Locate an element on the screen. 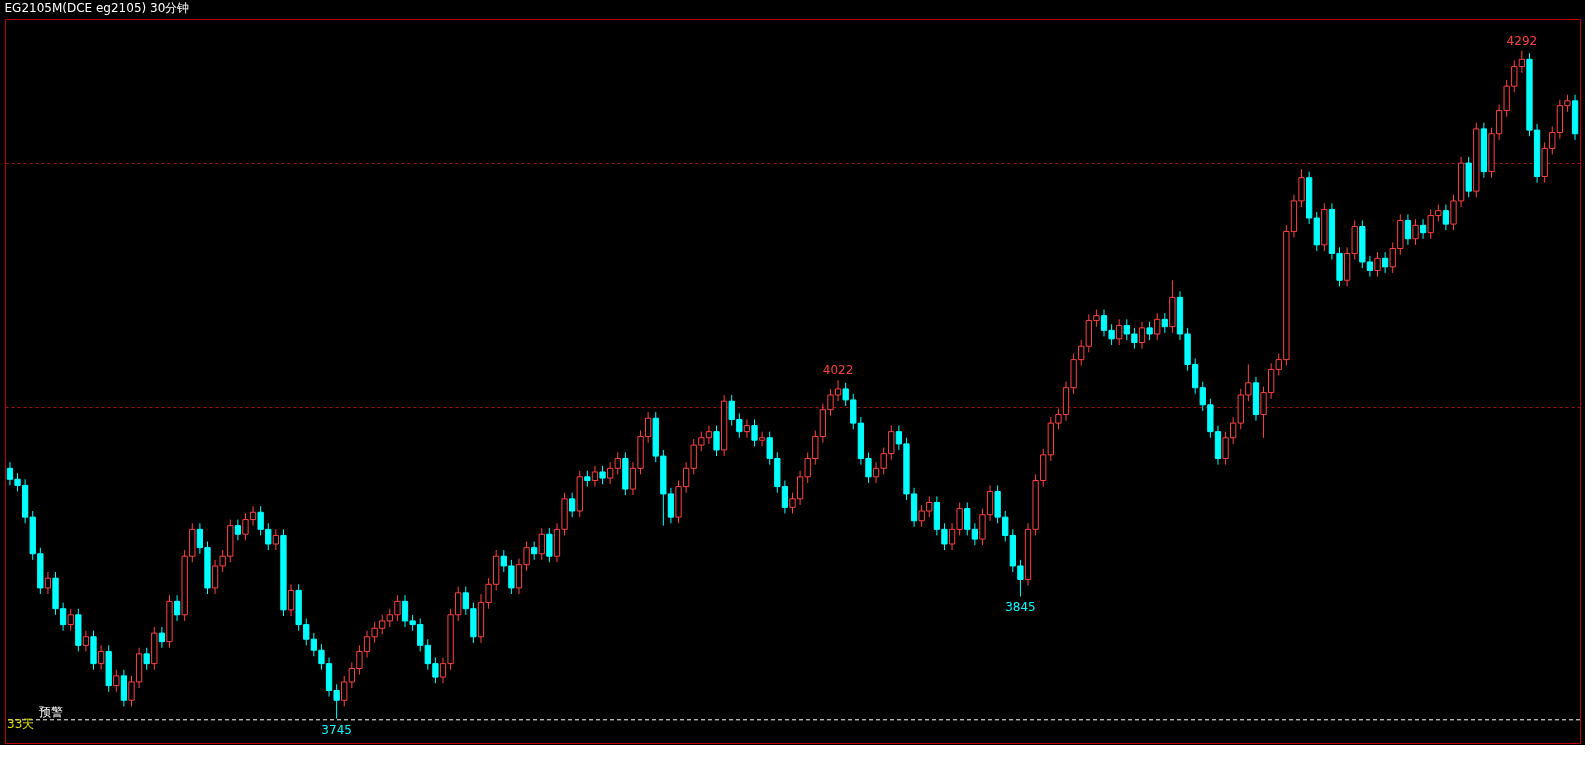 The width and height of the screenshot is (1593, 759). annotation: 3845 is located at coordinates (1020, 607).